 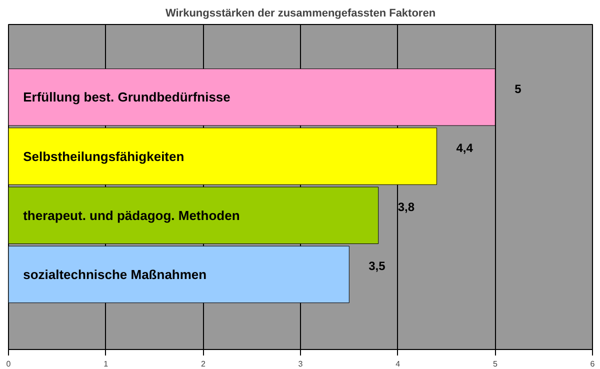 I want to click on x-tick-label: 1, so click(x=106, y=364).